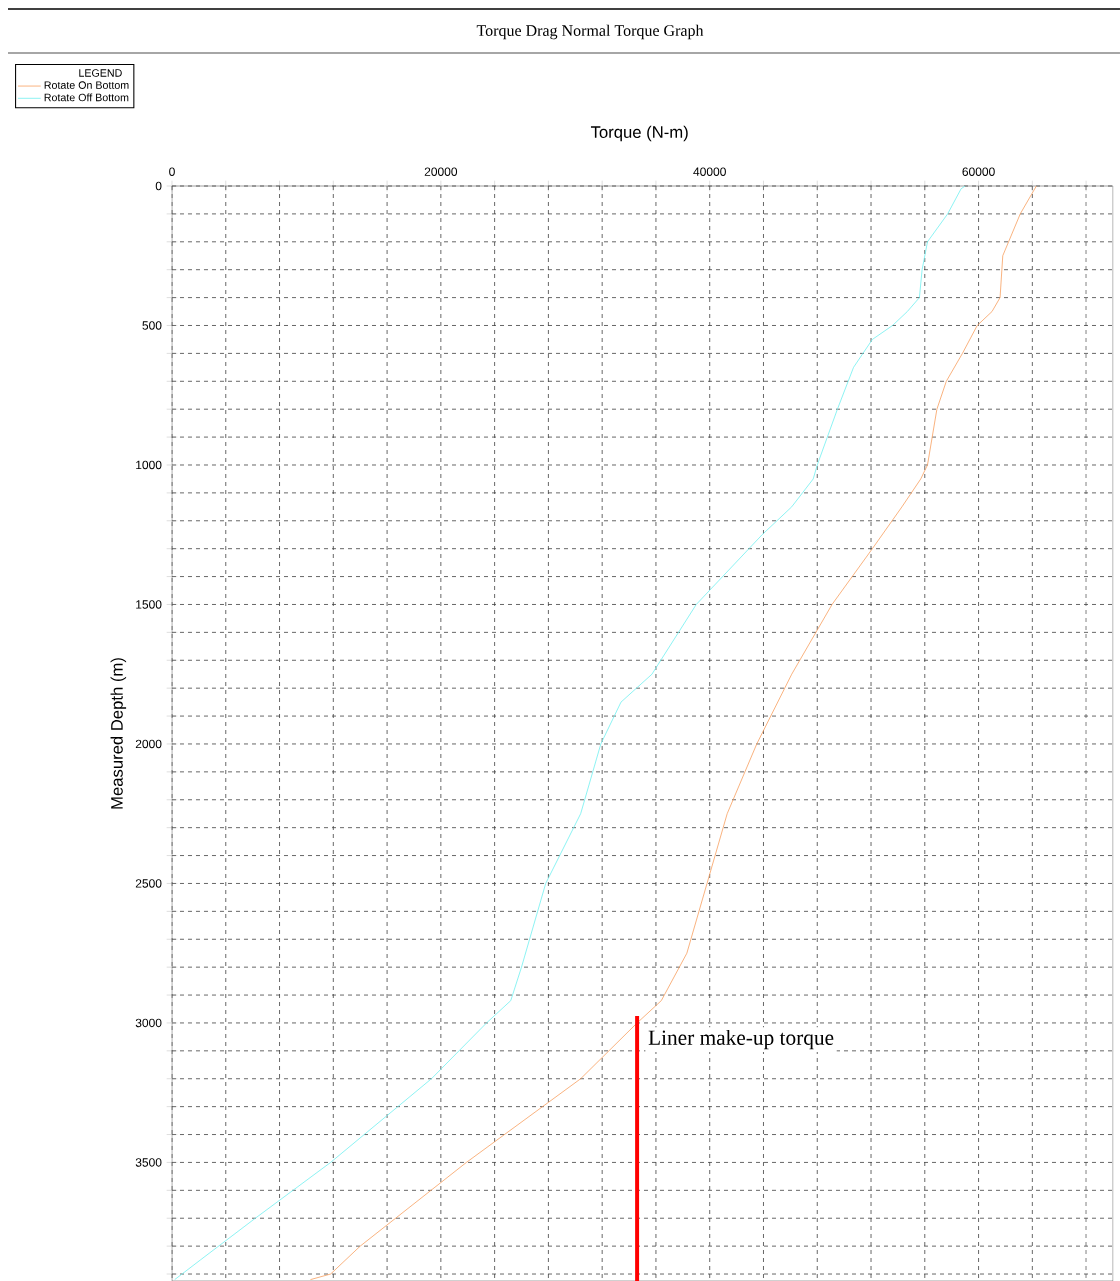  Describe the element at coordinates (152, 325) in the screenshot. I see `y-tick-label: 500` at that location.